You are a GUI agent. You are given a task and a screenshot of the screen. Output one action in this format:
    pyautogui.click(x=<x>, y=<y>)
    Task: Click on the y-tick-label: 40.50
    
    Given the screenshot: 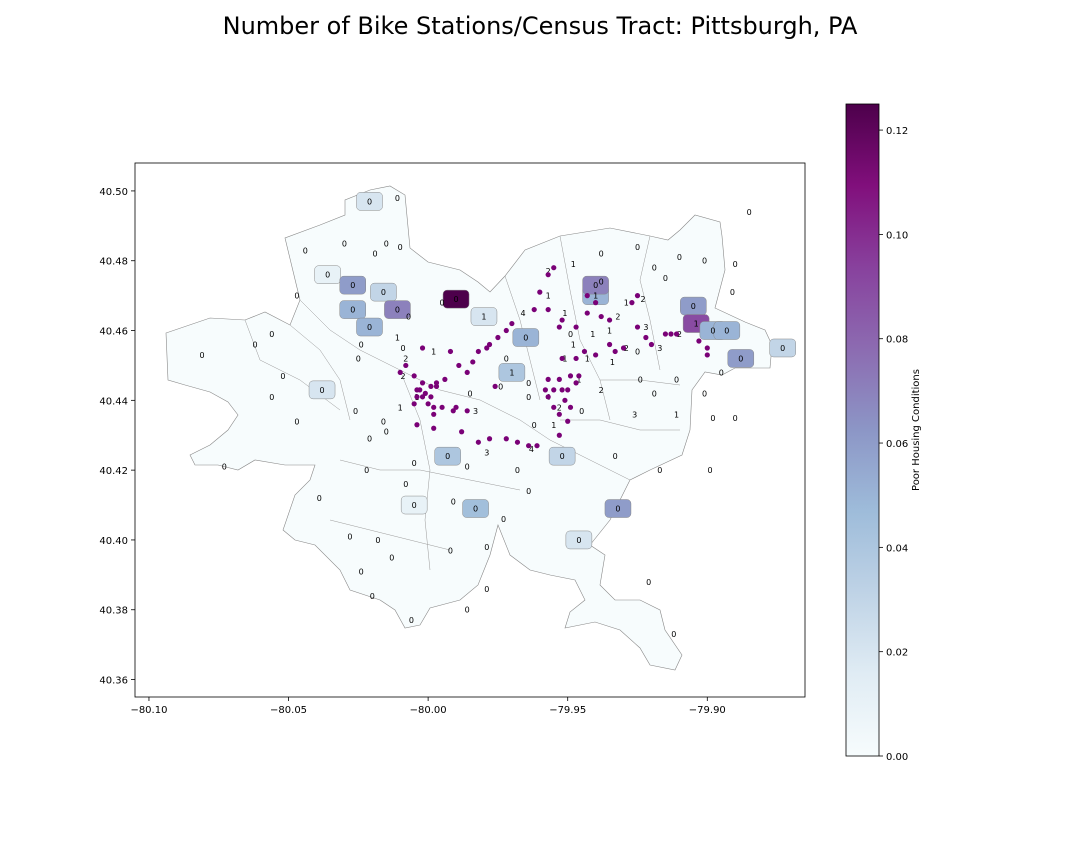 What is the action you would take?
    pyautogui.click(x=113, y=192)
    